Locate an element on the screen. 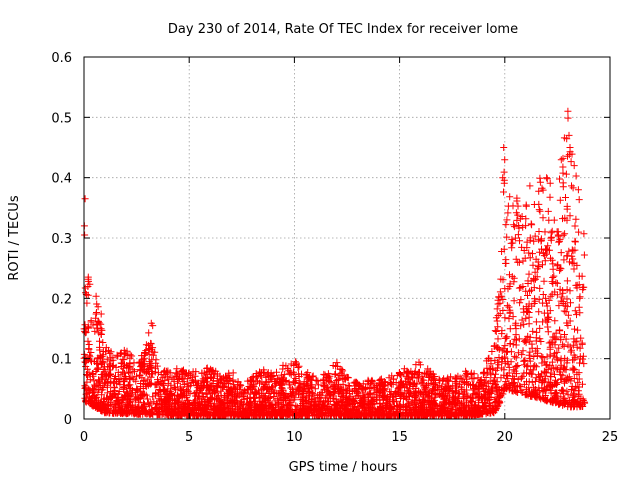 This screenshot has width=640, height=480. y-tick-label: 0 is located at coordinates (68, 420).